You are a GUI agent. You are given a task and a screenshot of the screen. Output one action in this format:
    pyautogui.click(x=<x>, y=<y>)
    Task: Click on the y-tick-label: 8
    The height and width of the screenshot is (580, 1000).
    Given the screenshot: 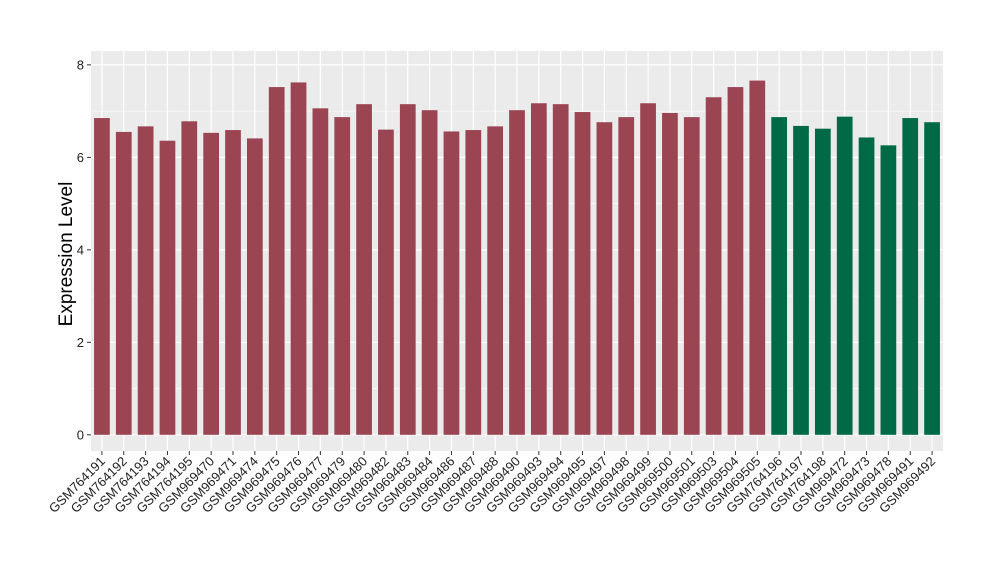 What is the action you would take?
    pyautogui.click(x=80, y=64)
    